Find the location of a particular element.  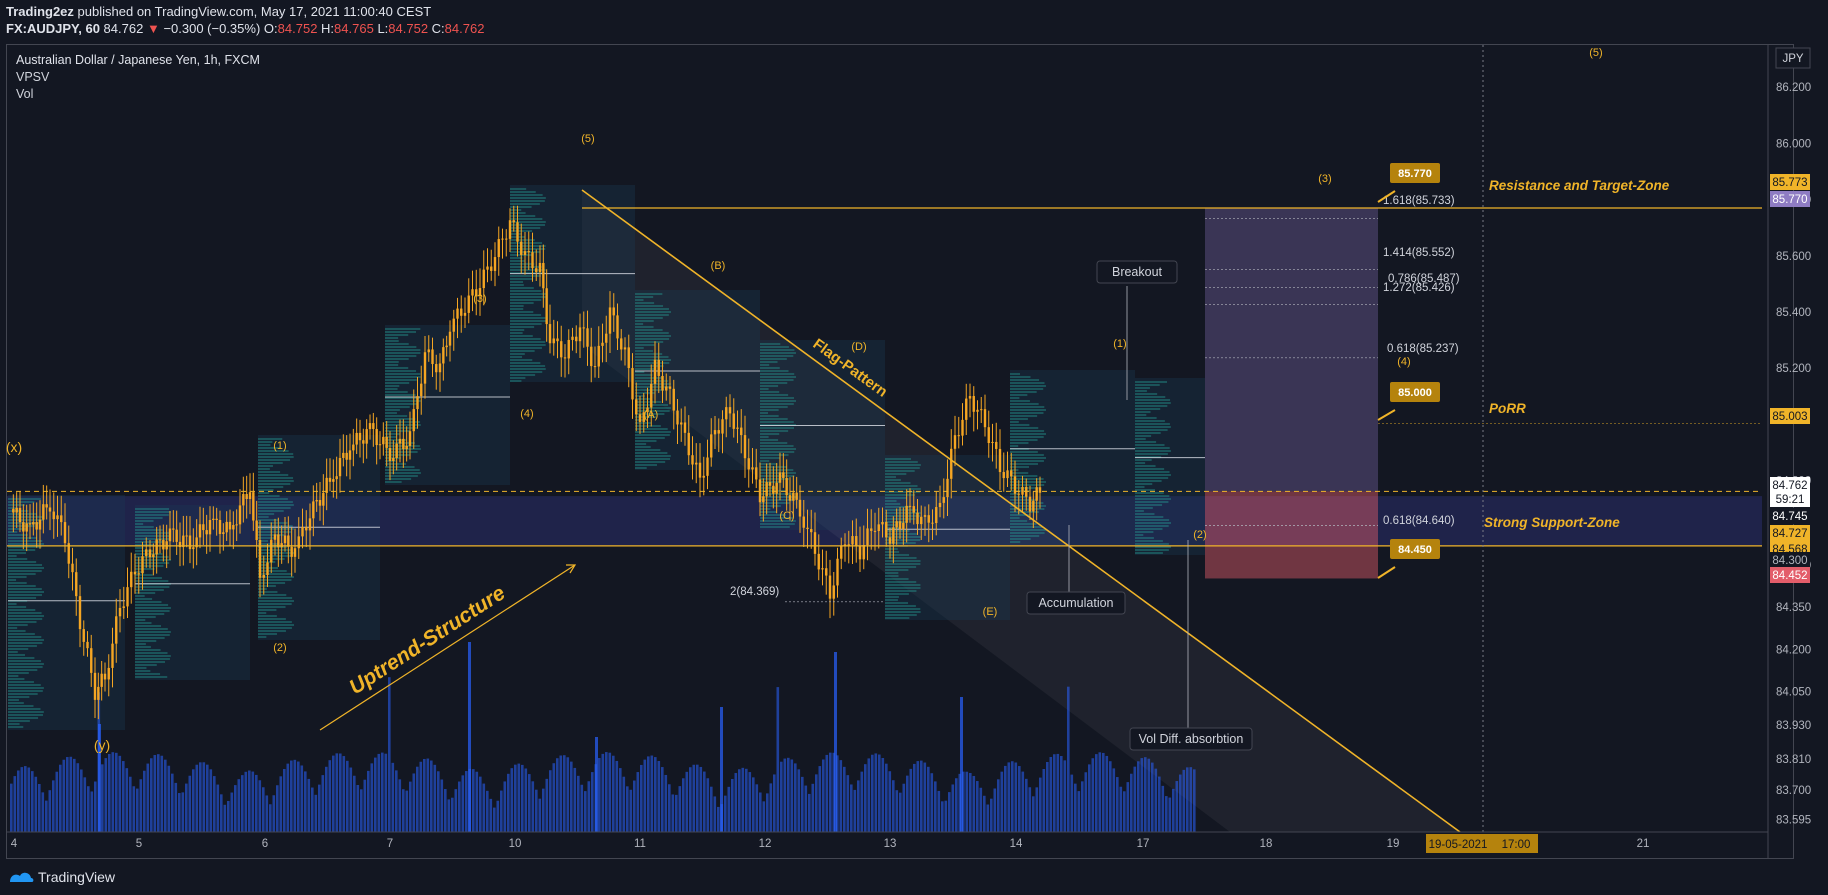

x-tick-label: 10 is located at coordinates (515, 844).